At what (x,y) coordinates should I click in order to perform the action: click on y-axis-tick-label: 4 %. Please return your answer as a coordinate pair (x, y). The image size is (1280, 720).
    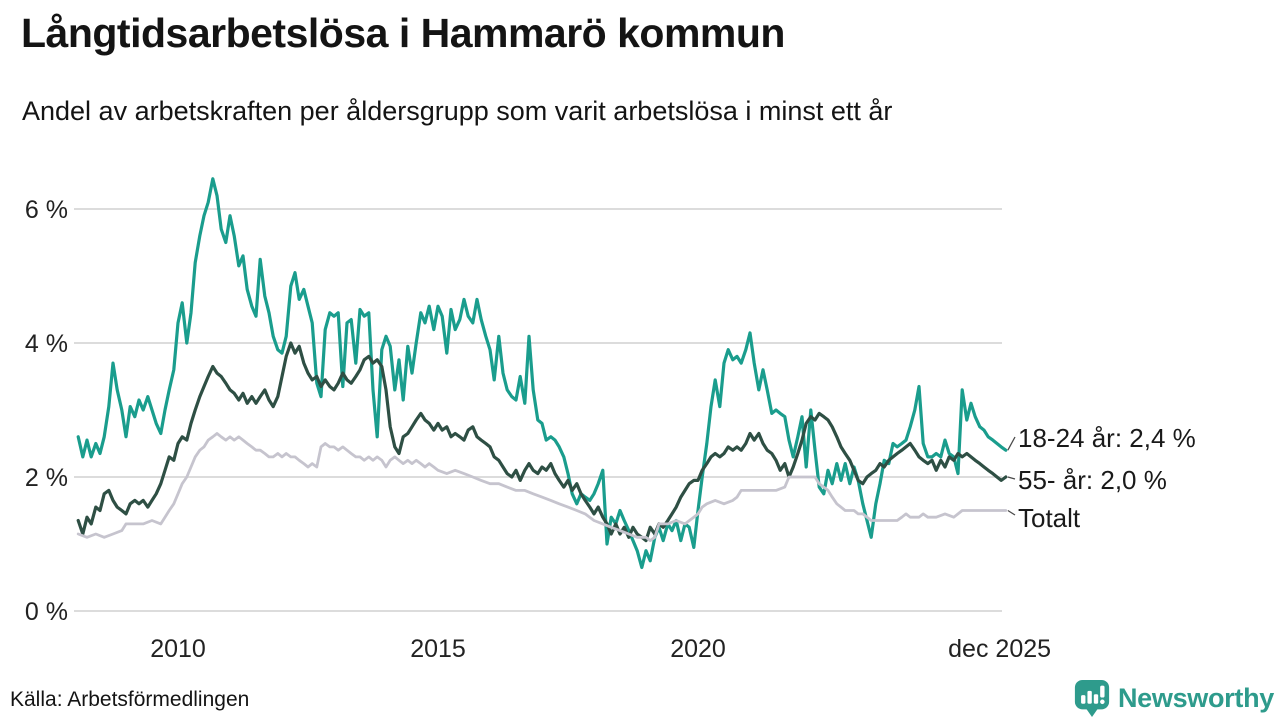
    Looking at the image, I should click on (46, 344).